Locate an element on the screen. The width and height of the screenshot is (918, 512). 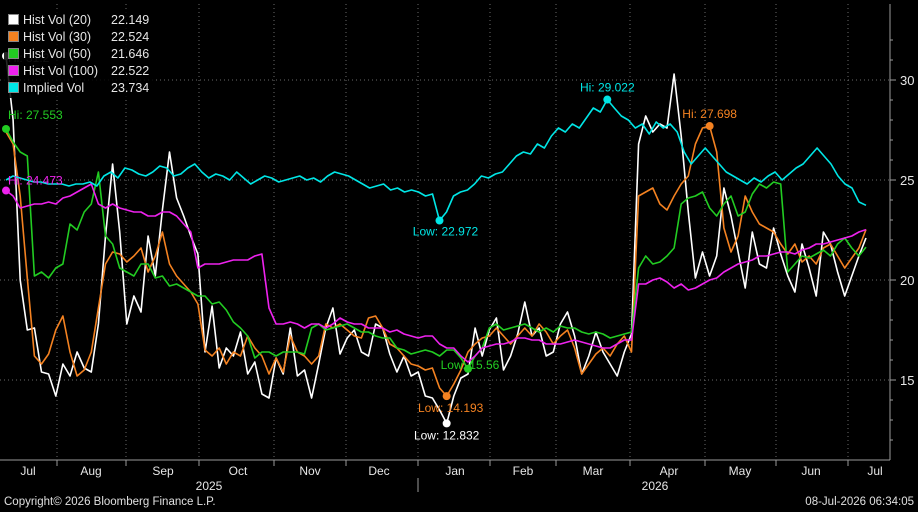
x-month-label: Oct is located at coordinates (238, 471).